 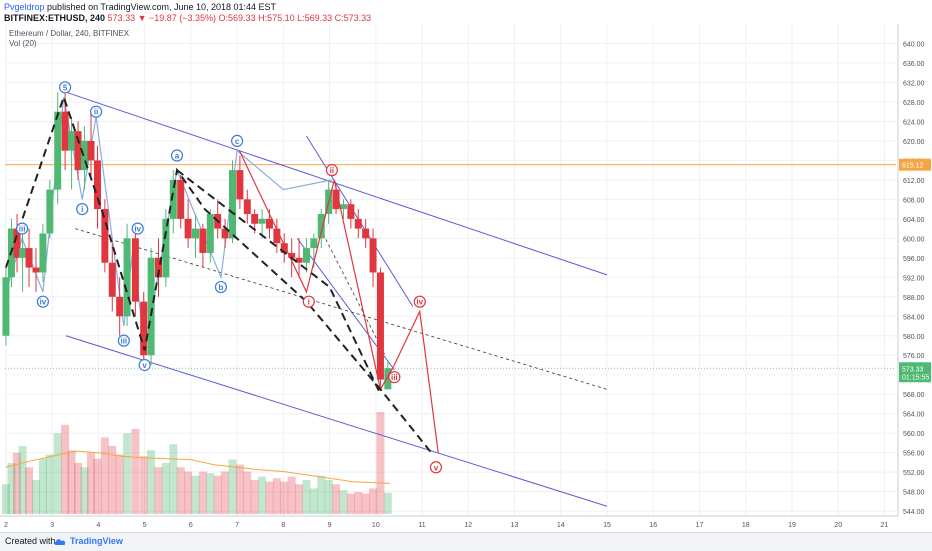 What do you see at coordinates (914, 200) in the screenshot?
I see `price-tick-label: 608.00` at bounding box center [914, 200].